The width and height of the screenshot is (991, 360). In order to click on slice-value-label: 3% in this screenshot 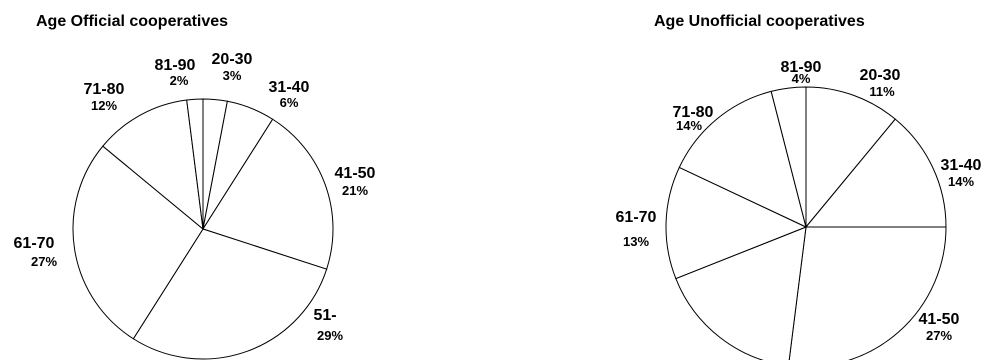, I will do `click(232, 75)`.